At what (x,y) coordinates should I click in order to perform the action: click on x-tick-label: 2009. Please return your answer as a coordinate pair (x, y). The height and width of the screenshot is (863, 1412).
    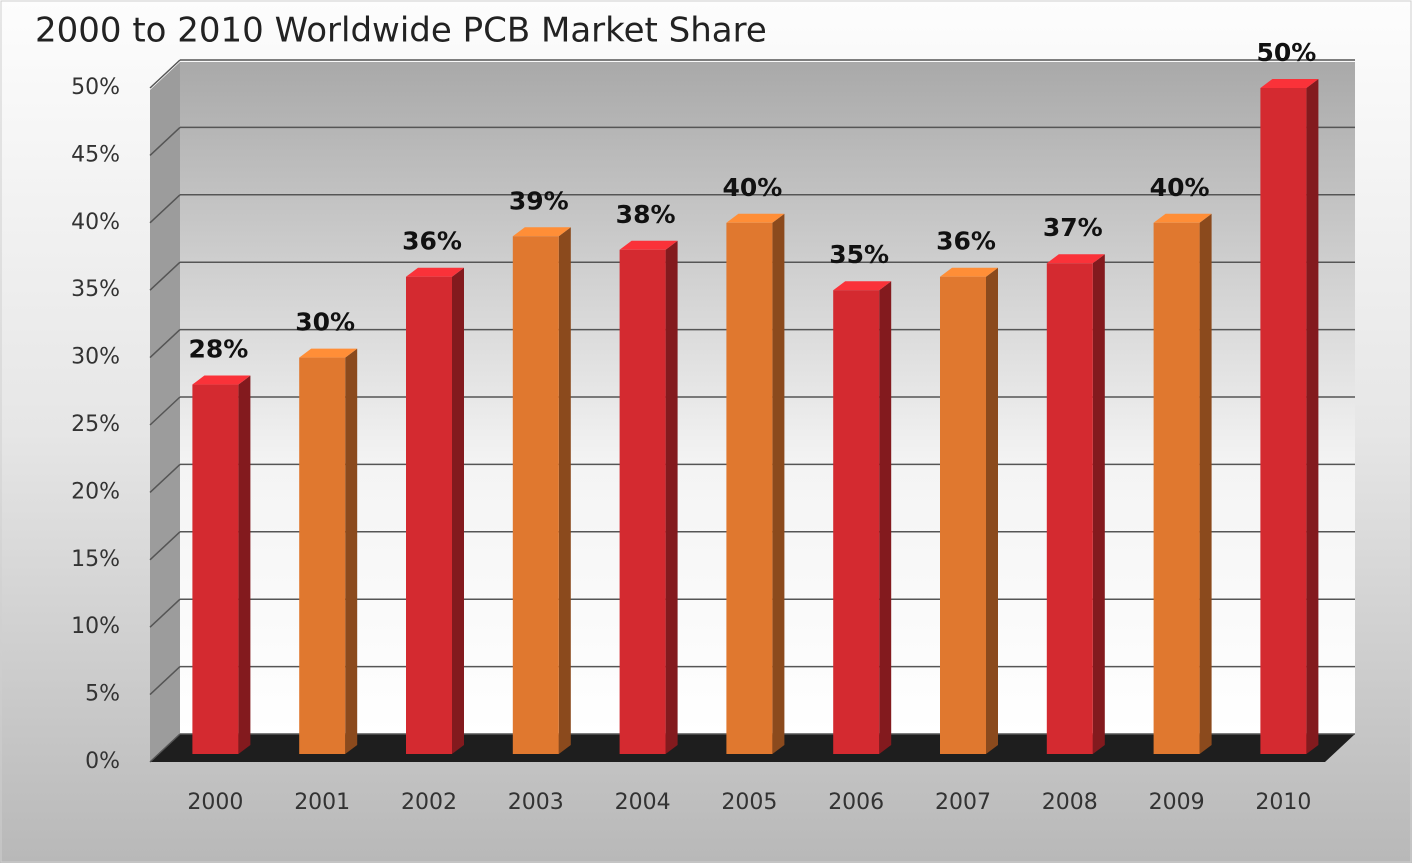
    Looking at the image, I should click on (1177, 802).